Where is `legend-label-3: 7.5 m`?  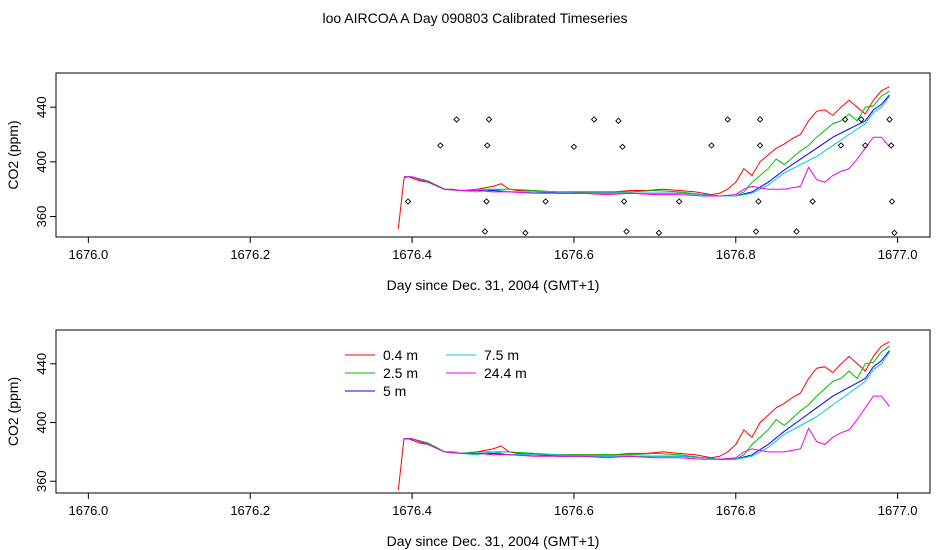 legend-label-3: 7.5 m is located at coordinates (501, 355).